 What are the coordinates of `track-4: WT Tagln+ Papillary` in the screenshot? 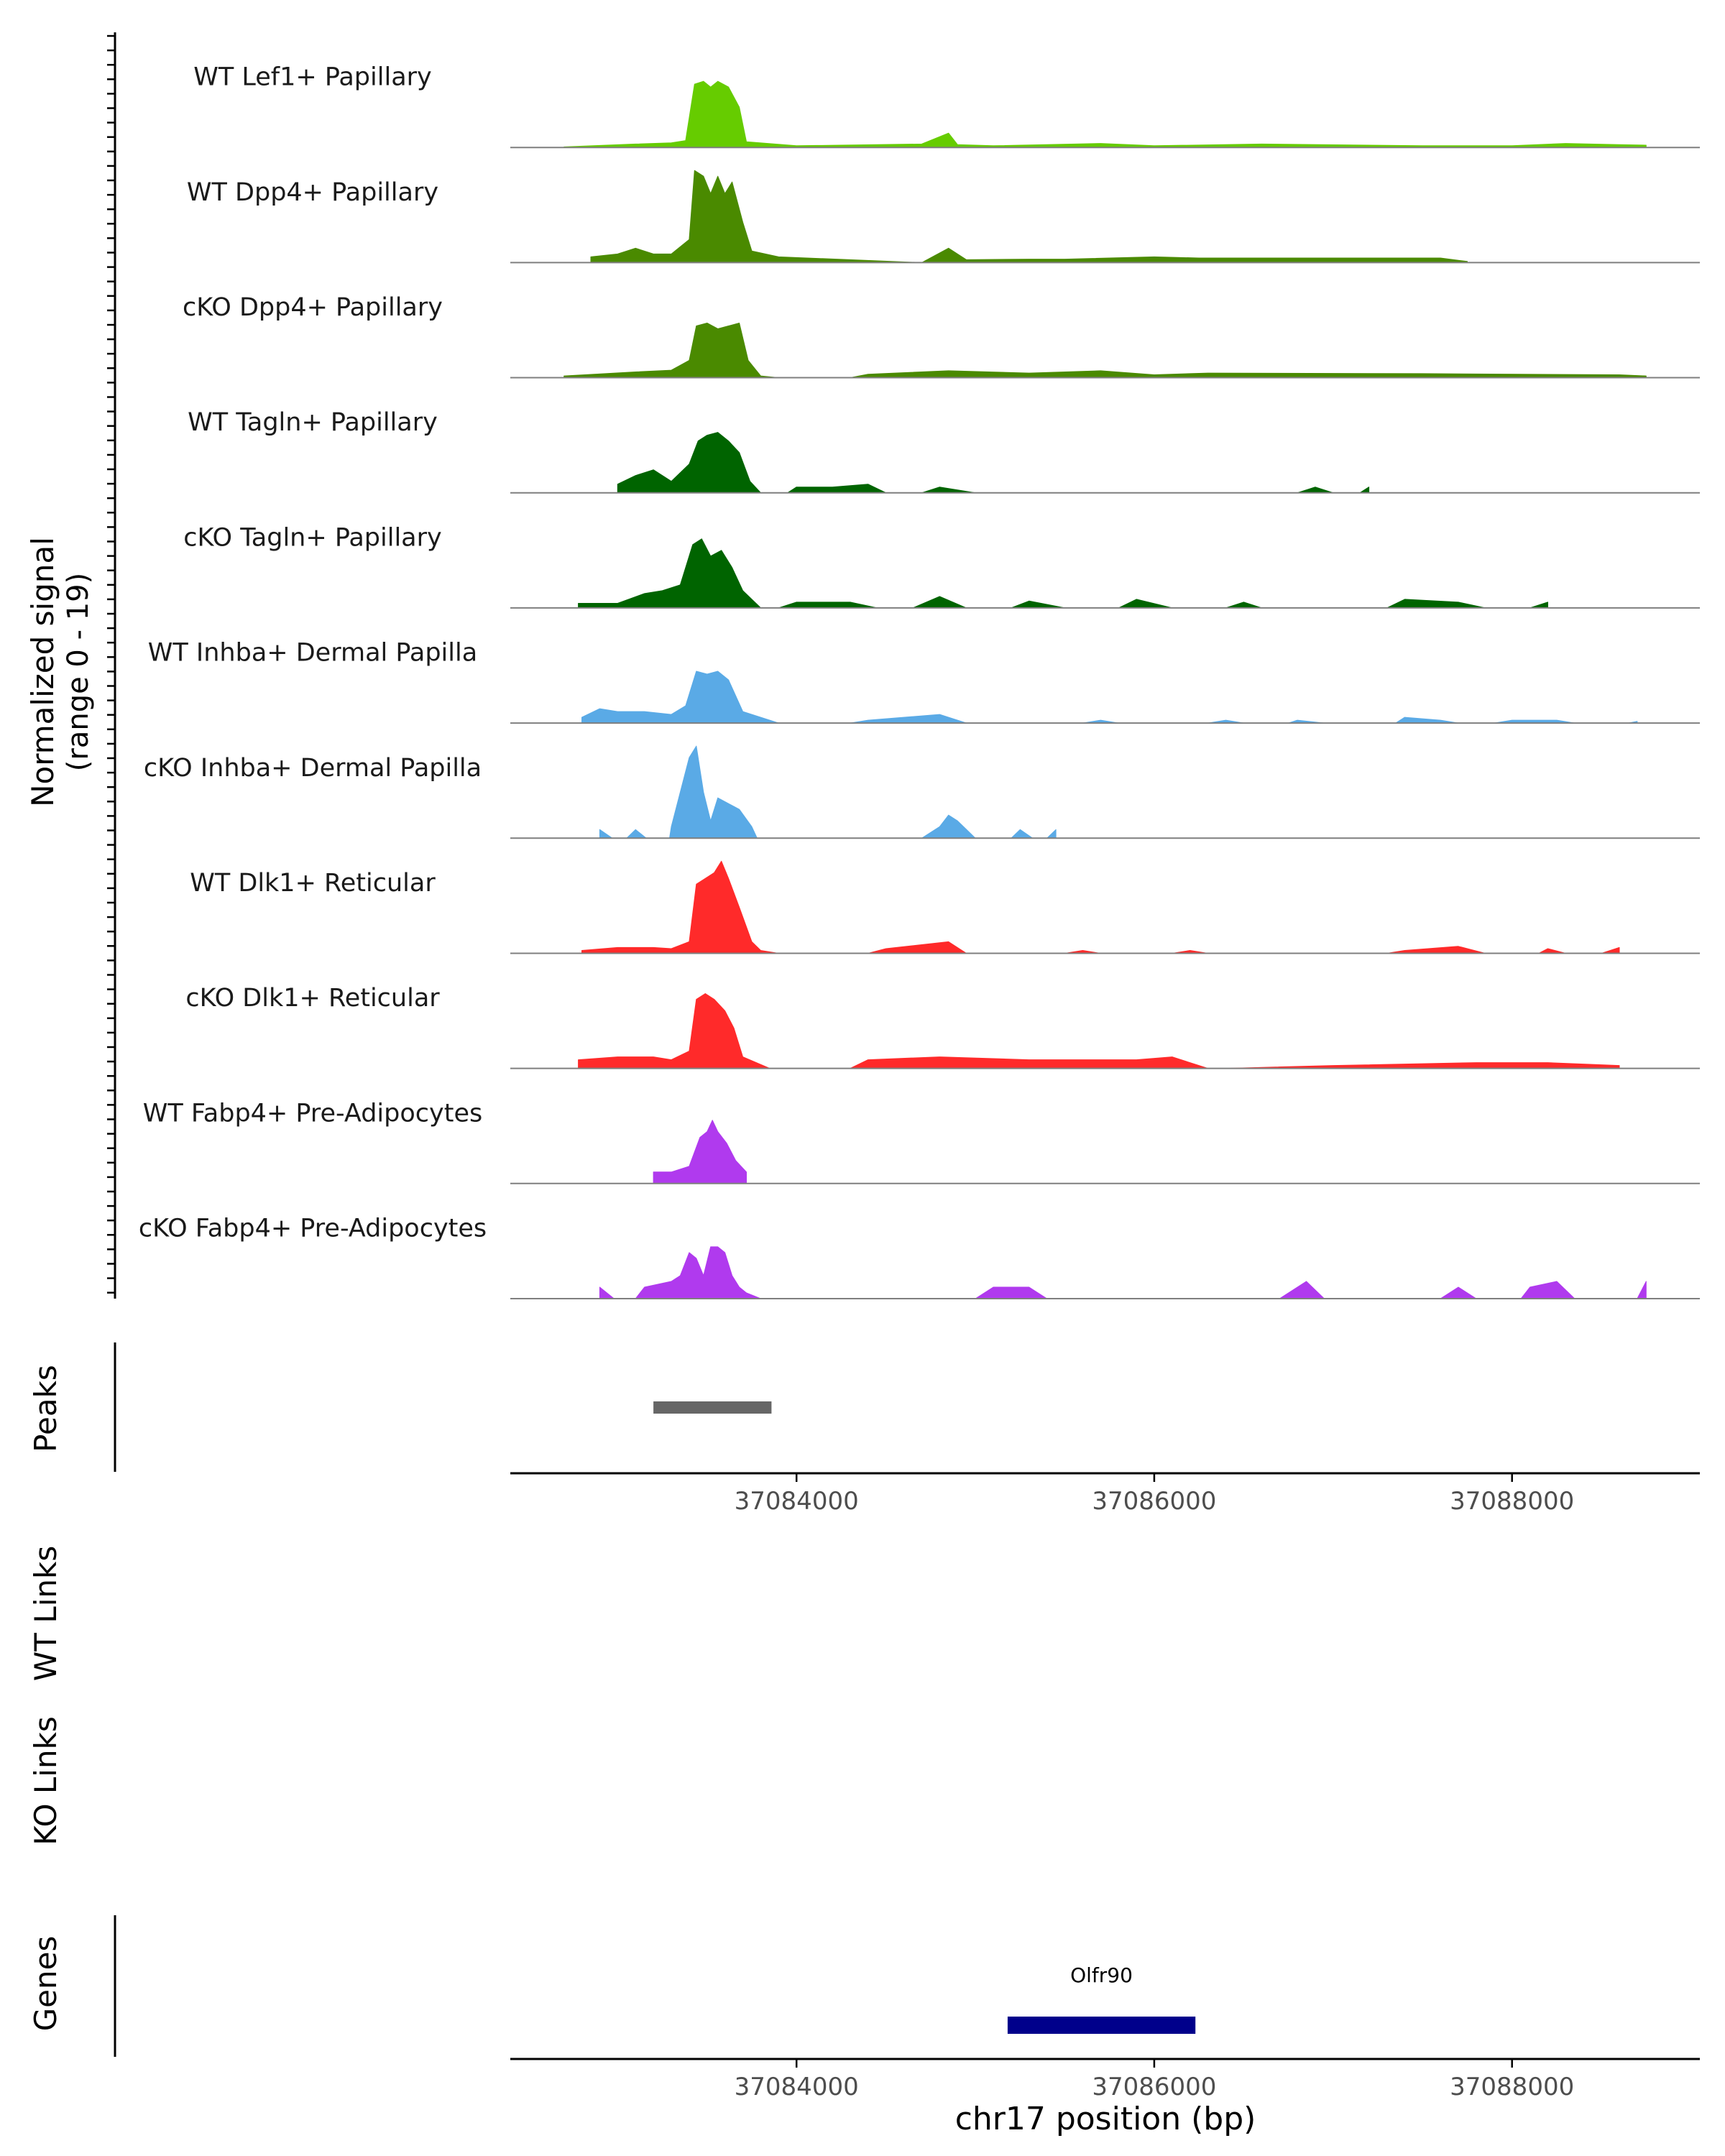 It's located at (944, 451).